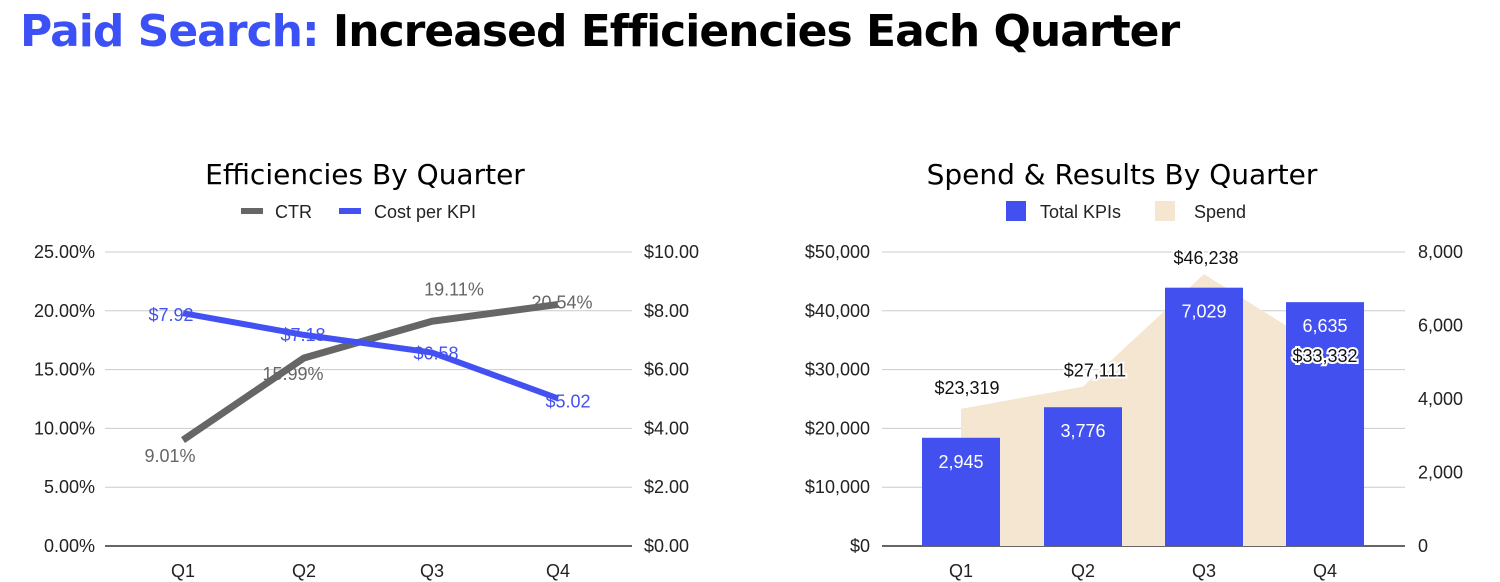 The image size is (1500, 582). Describe the element at coordinates (1204, 416) in the screenshot. I see `bar-total-kpis-q3` at that location.